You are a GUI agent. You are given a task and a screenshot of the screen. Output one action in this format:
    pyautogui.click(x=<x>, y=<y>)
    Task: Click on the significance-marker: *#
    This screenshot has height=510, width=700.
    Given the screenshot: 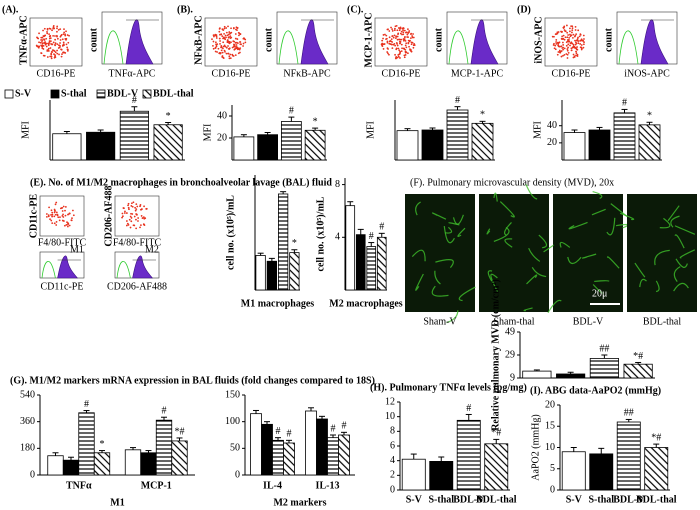 What is the action you would take?
    pyautogui.click(x=638, y=356)
    